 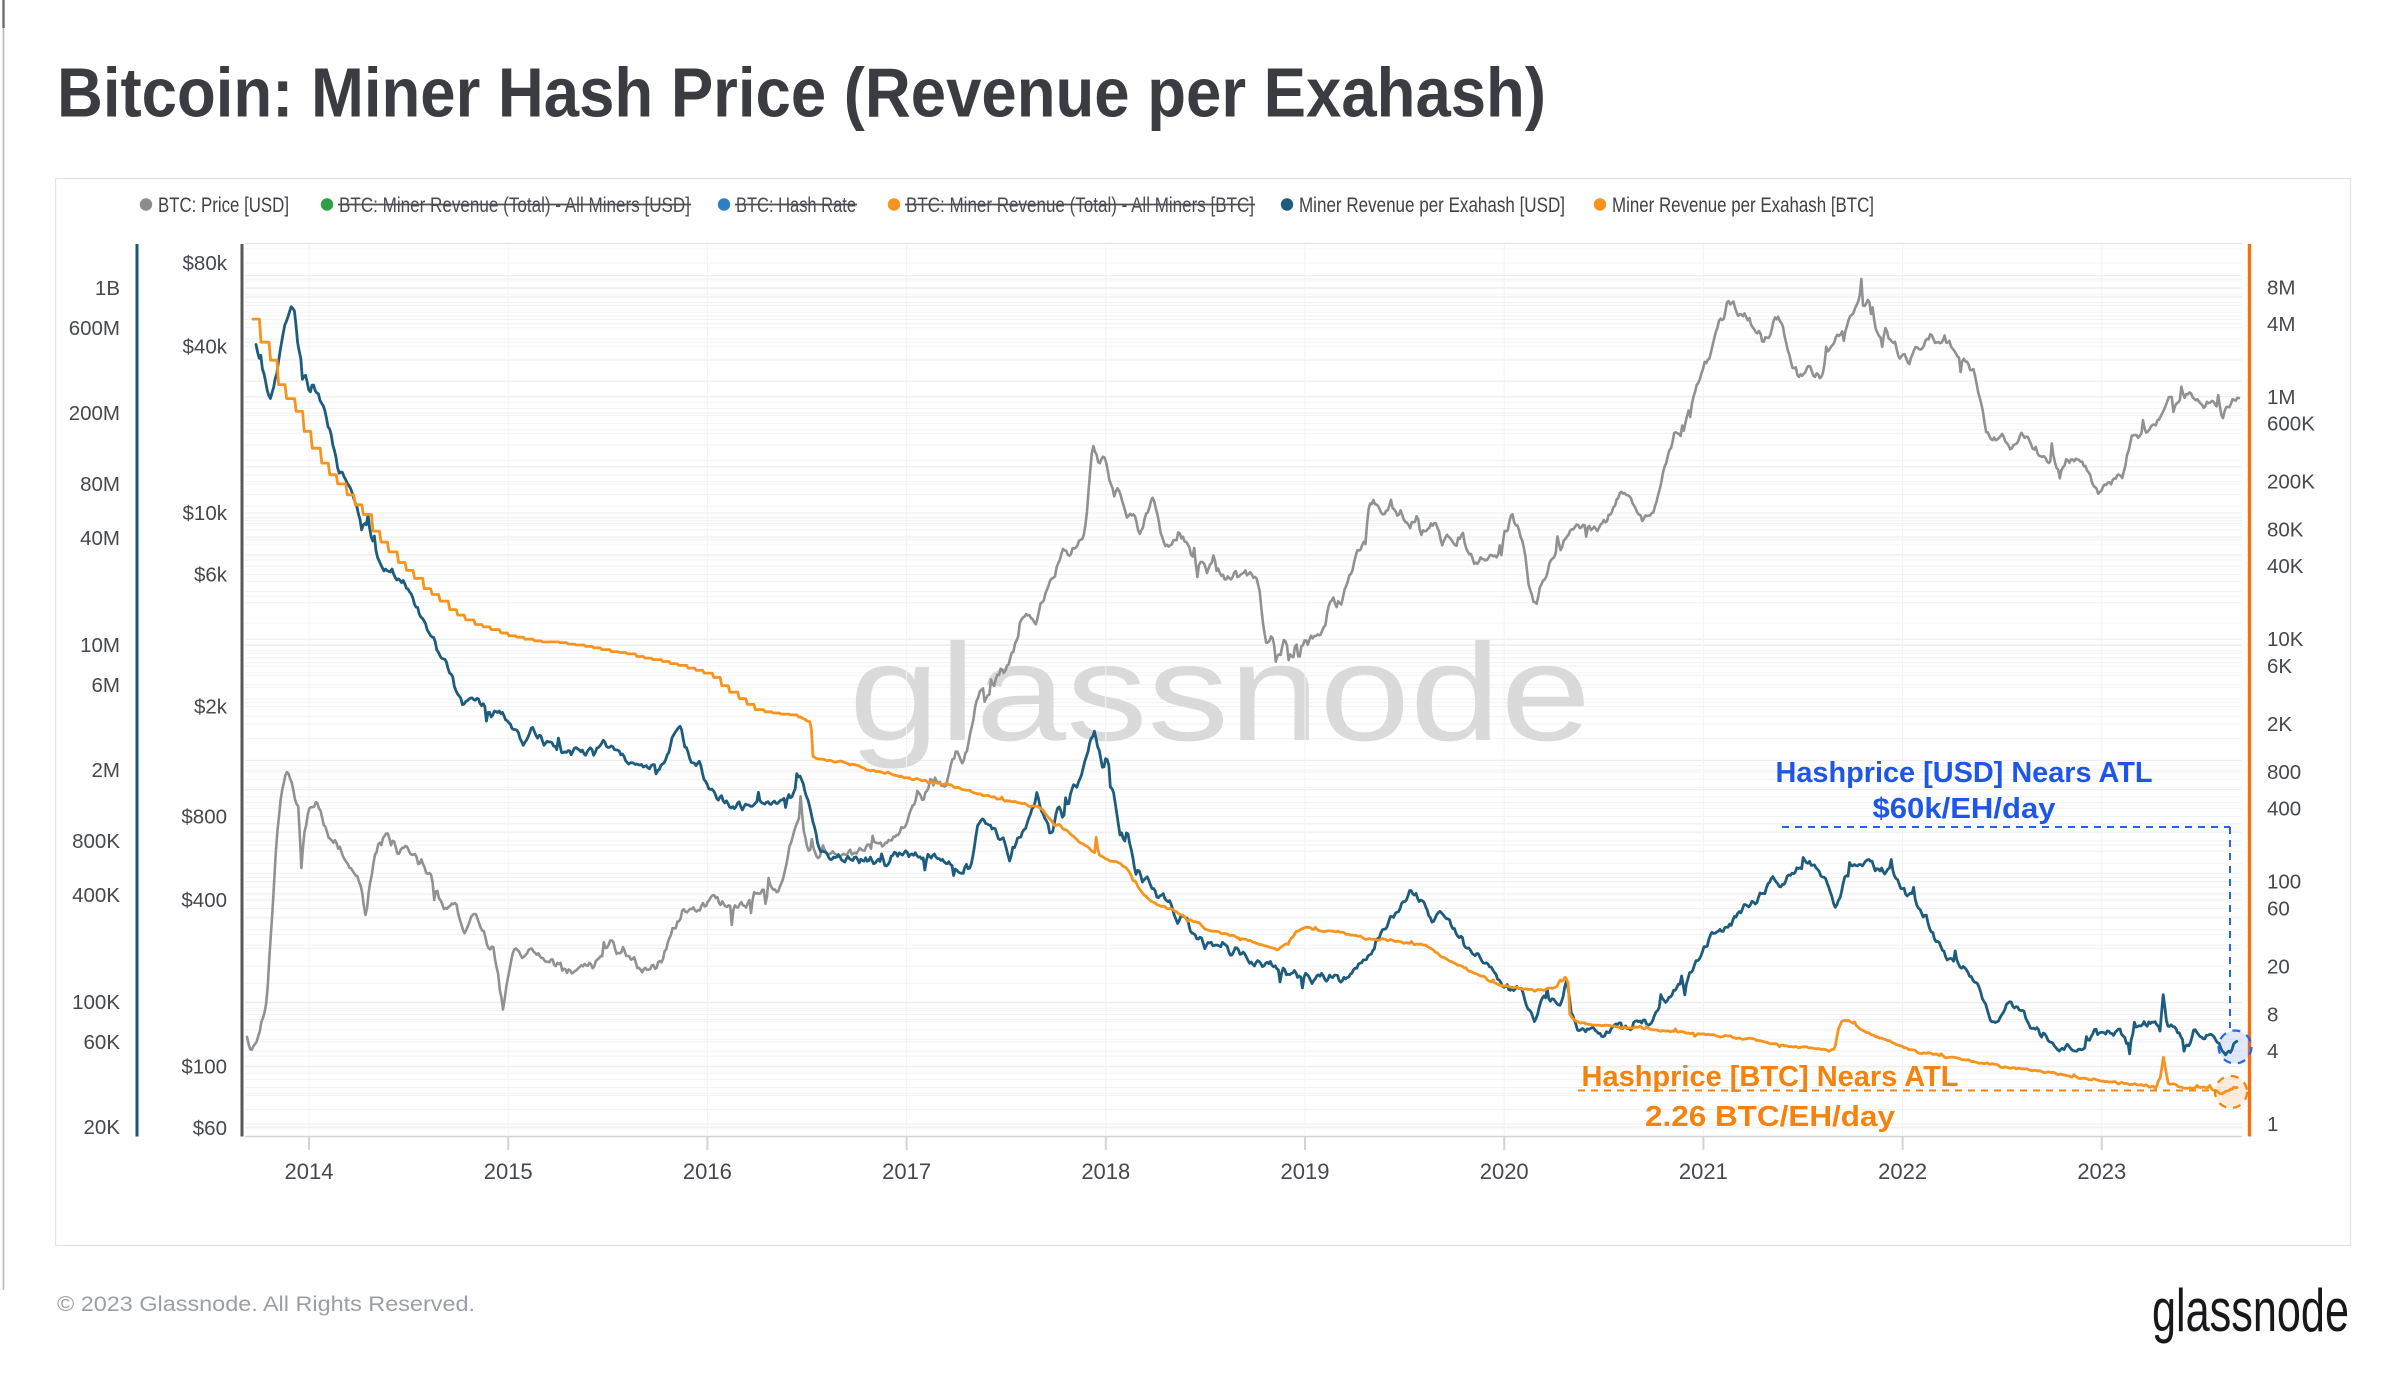 What do you see at coordinates (106, 685) in the screenshot?
I see `svg-text: 6M` at bounding box center [106, 685].